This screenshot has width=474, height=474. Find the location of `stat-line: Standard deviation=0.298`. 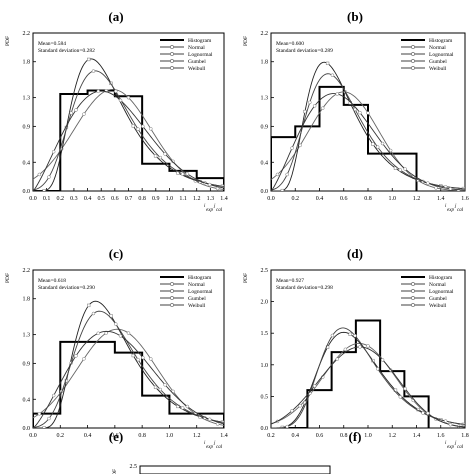

stat-line: Standard deviation=0.298 is located at coordinates (304, 288).